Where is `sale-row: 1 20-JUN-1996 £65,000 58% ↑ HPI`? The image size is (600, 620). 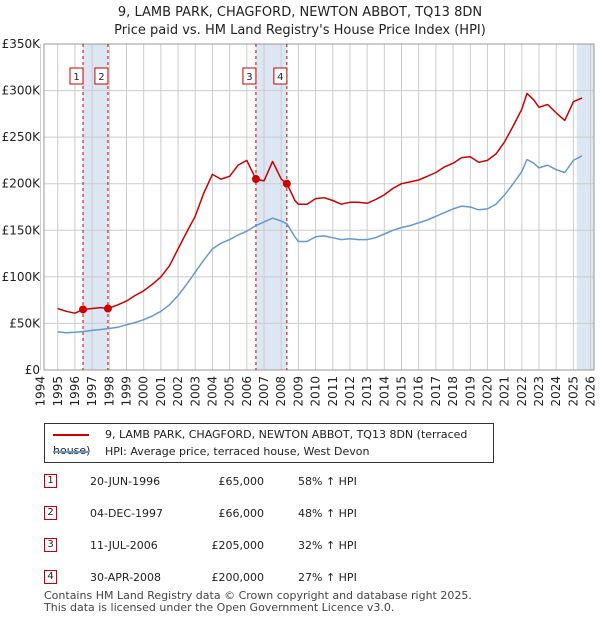
sale-row: 1 20-JUN-1996 £65,000 58% ↑ HPI is located at coordinates (244, 482).